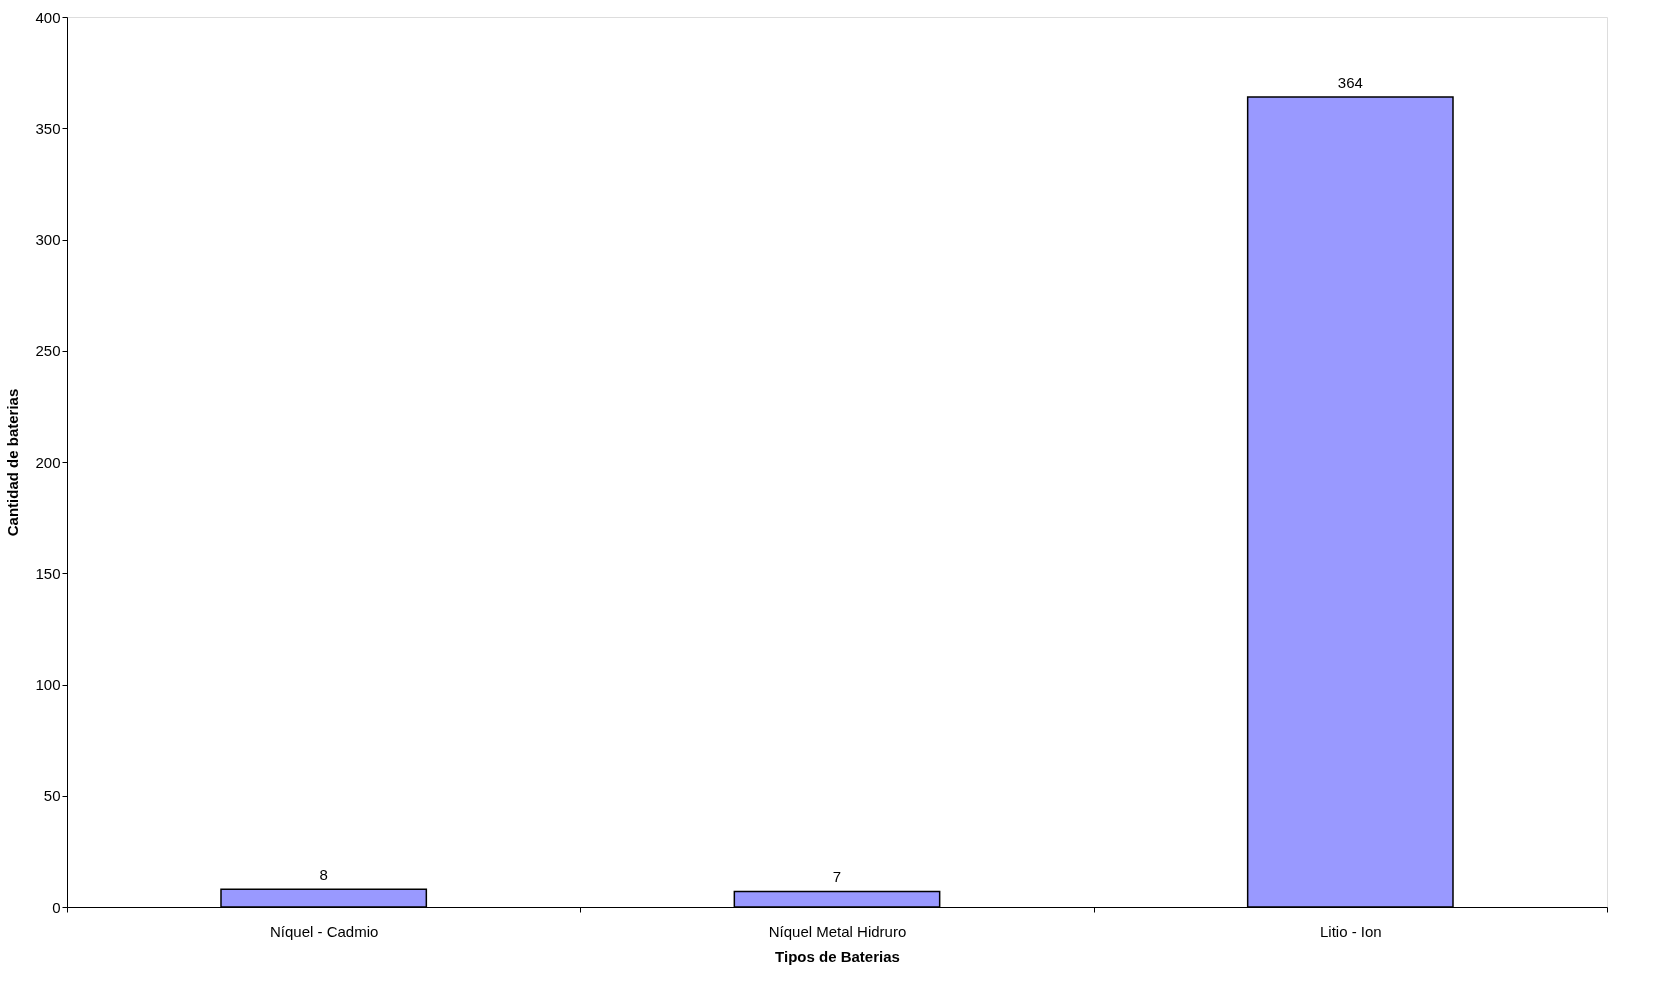 The width and height of the screenshot is (1673, 994). What do you see at coordinates (48, 239) in the screenshot?
I see `y-tick-label: 300` at bounding box center [48, 239].